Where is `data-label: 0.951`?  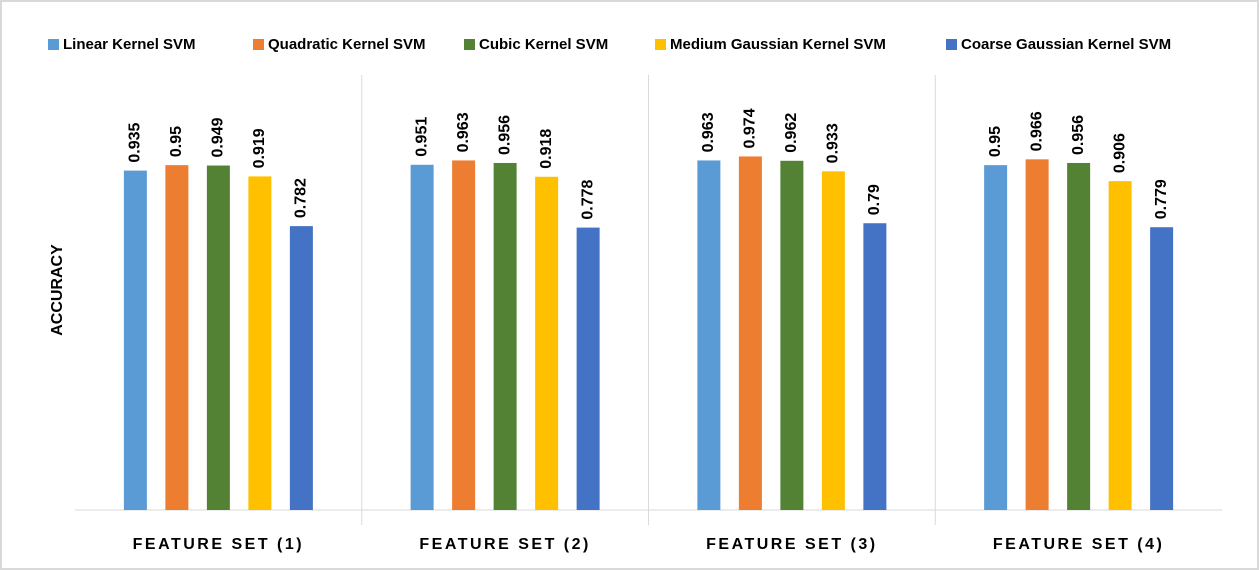
data-label: 0.951 is located at coordinates (421, 137).